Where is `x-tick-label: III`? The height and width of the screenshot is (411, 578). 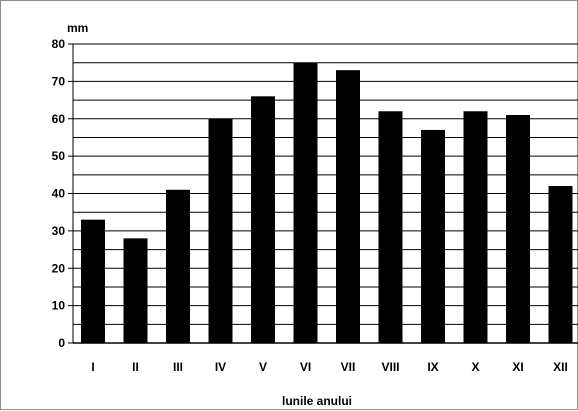 x-tick-label: III is located at coordinates (178, 367).